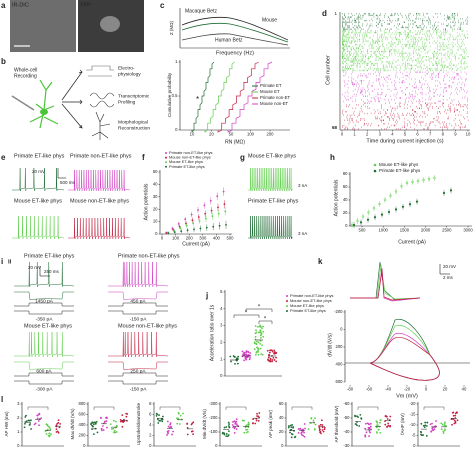 The image size is (474, 450). I want to click on label: -150 pA, so click(139, 319).